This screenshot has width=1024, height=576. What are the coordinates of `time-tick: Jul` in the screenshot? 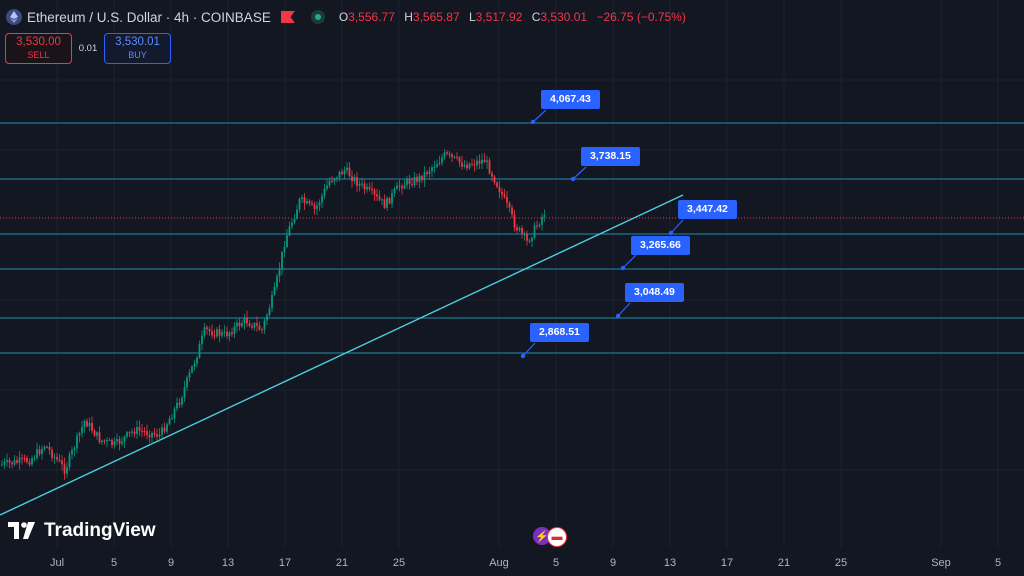 It's located at (57, 563).